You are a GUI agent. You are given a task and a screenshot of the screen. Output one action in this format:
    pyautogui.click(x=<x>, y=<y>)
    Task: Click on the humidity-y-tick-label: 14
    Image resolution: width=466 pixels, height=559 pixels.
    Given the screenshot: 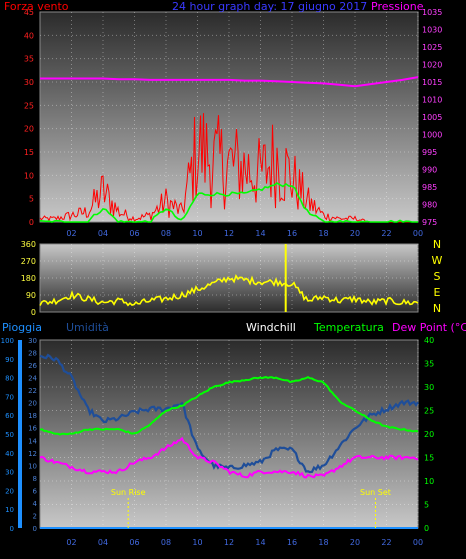 What is the action you would take?
    pyautogui.click(x=32, y=441)
    